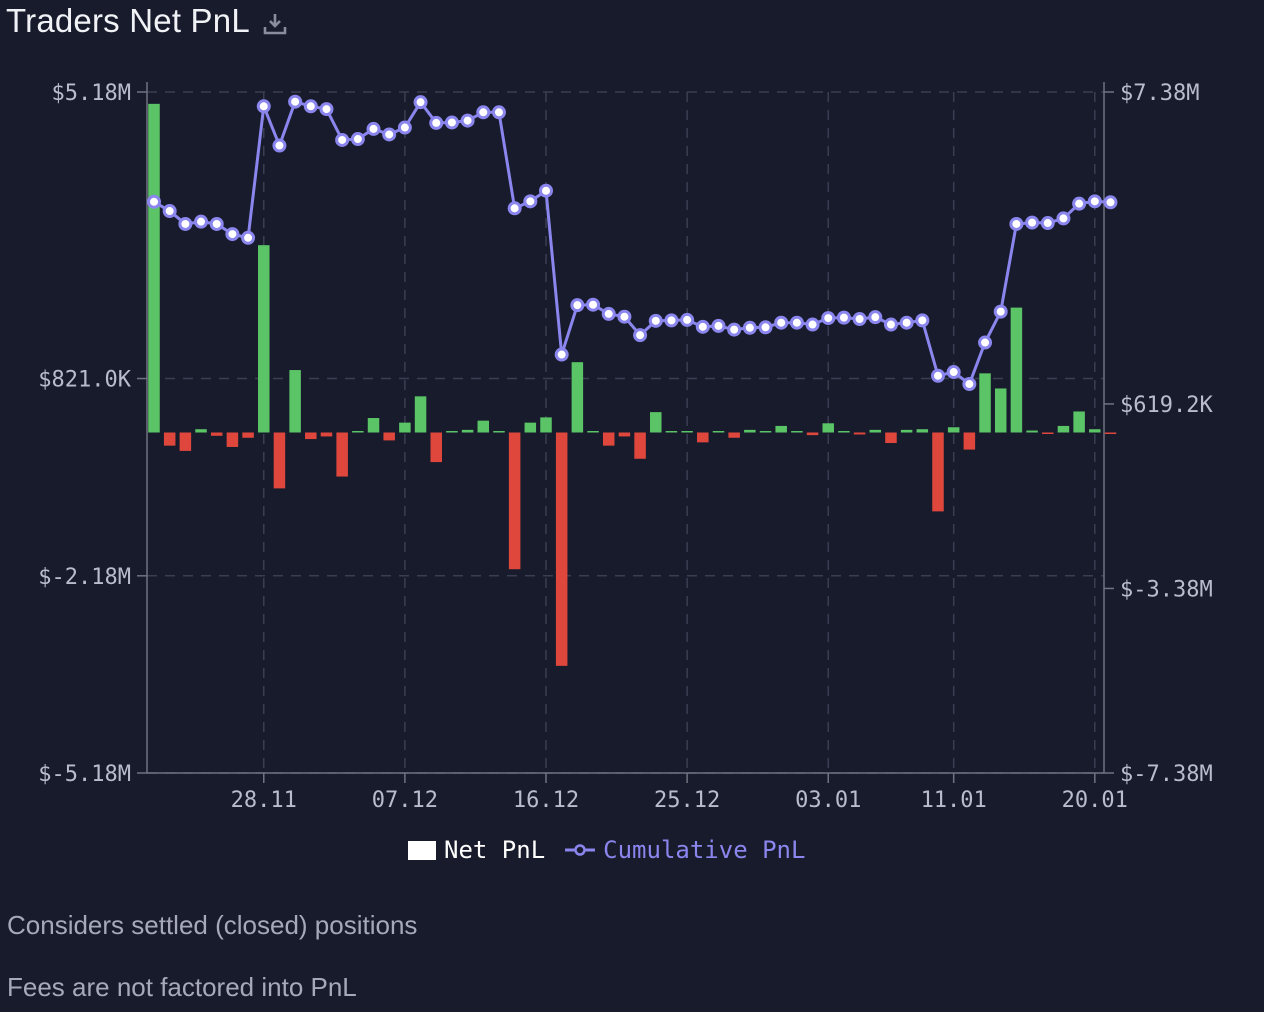  Describe the element at coordinates (1095, 800) in the screenshot. I see `x-tick-label: 20.01` at that location.